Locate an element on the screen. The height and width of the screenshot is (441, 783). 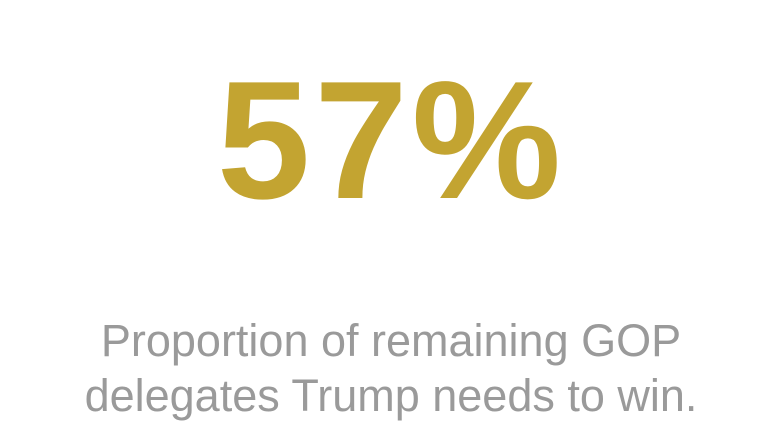
caption-line: Proportion of remaining GOP is located at coordinates (391, 340).